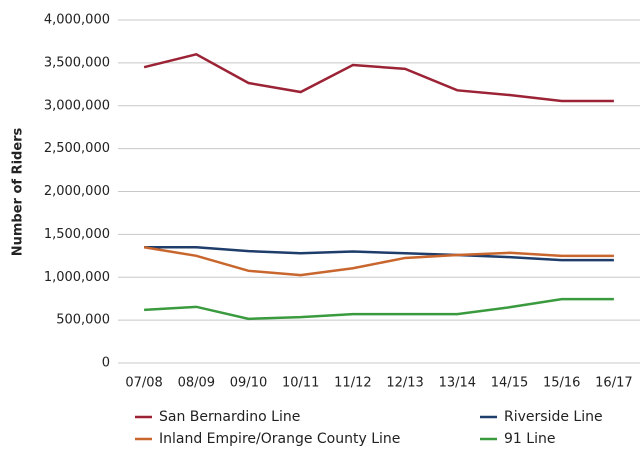 The image size is (644, 450). Describe the element at coordinates (509, 383) in the screenshot. I see `x-tick-label: 14/15` at that location.